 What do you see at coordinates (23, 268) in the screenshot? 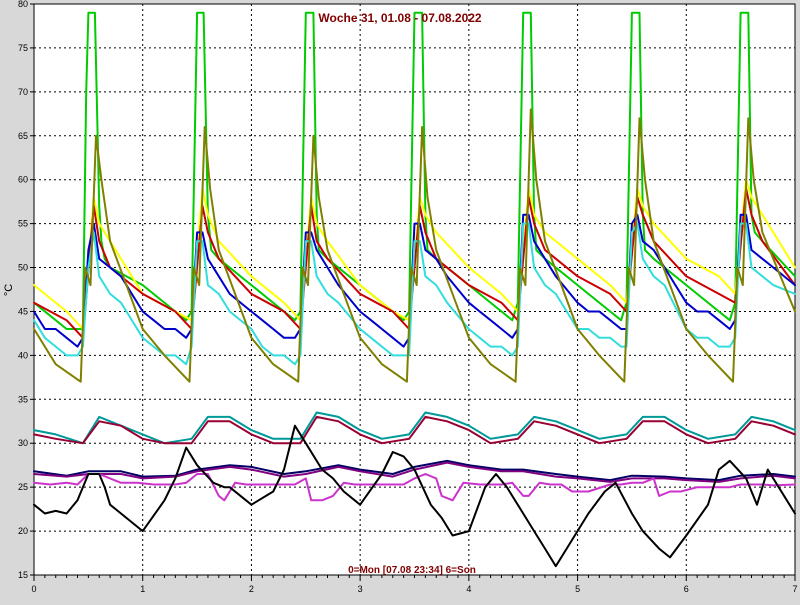
I see `y-tick-label: 50` at bounding box center [23, 268].